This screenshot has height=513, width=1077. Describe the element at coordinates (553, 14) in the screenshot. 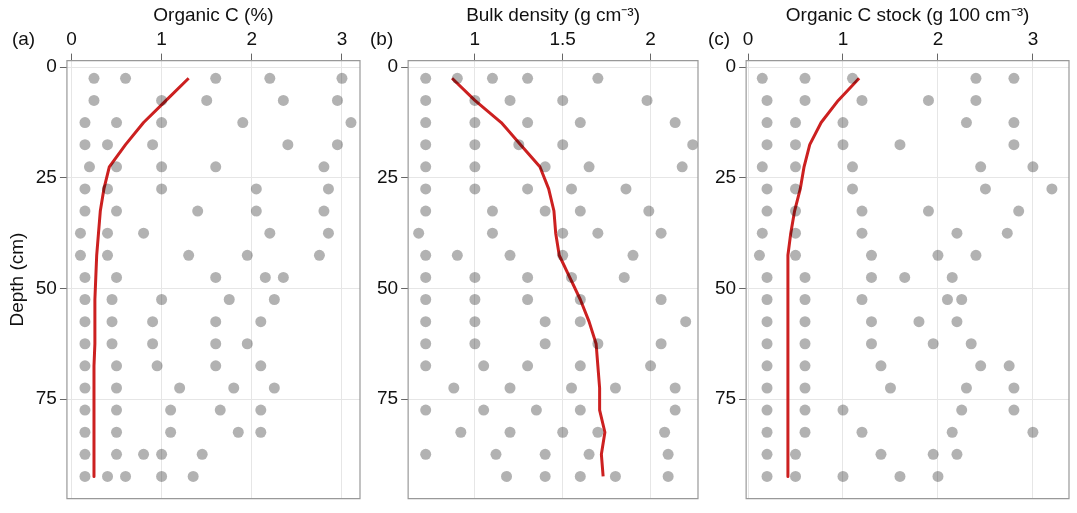

I see `x-axis-title: Bulk density (g cm⁻³)` at that location.